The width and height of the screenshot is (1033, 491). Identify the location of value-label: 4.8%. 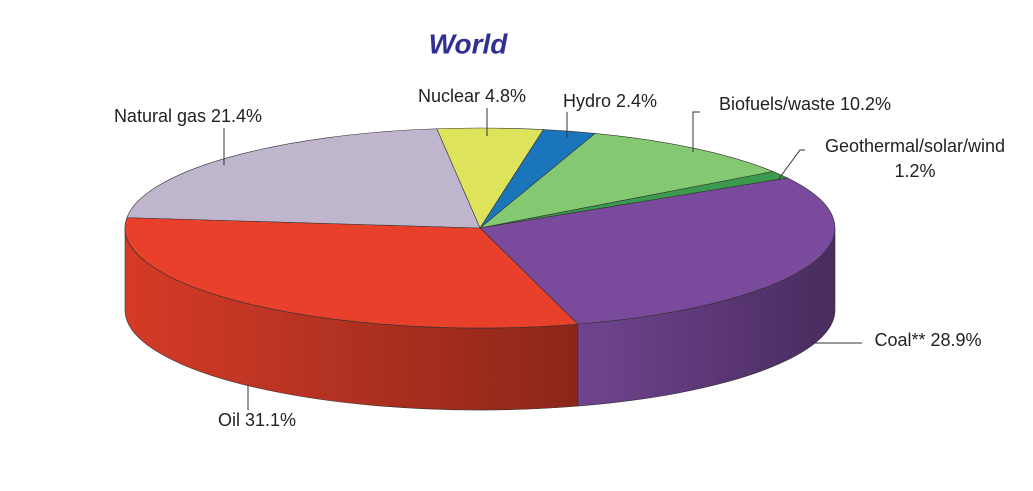
(505, 96).